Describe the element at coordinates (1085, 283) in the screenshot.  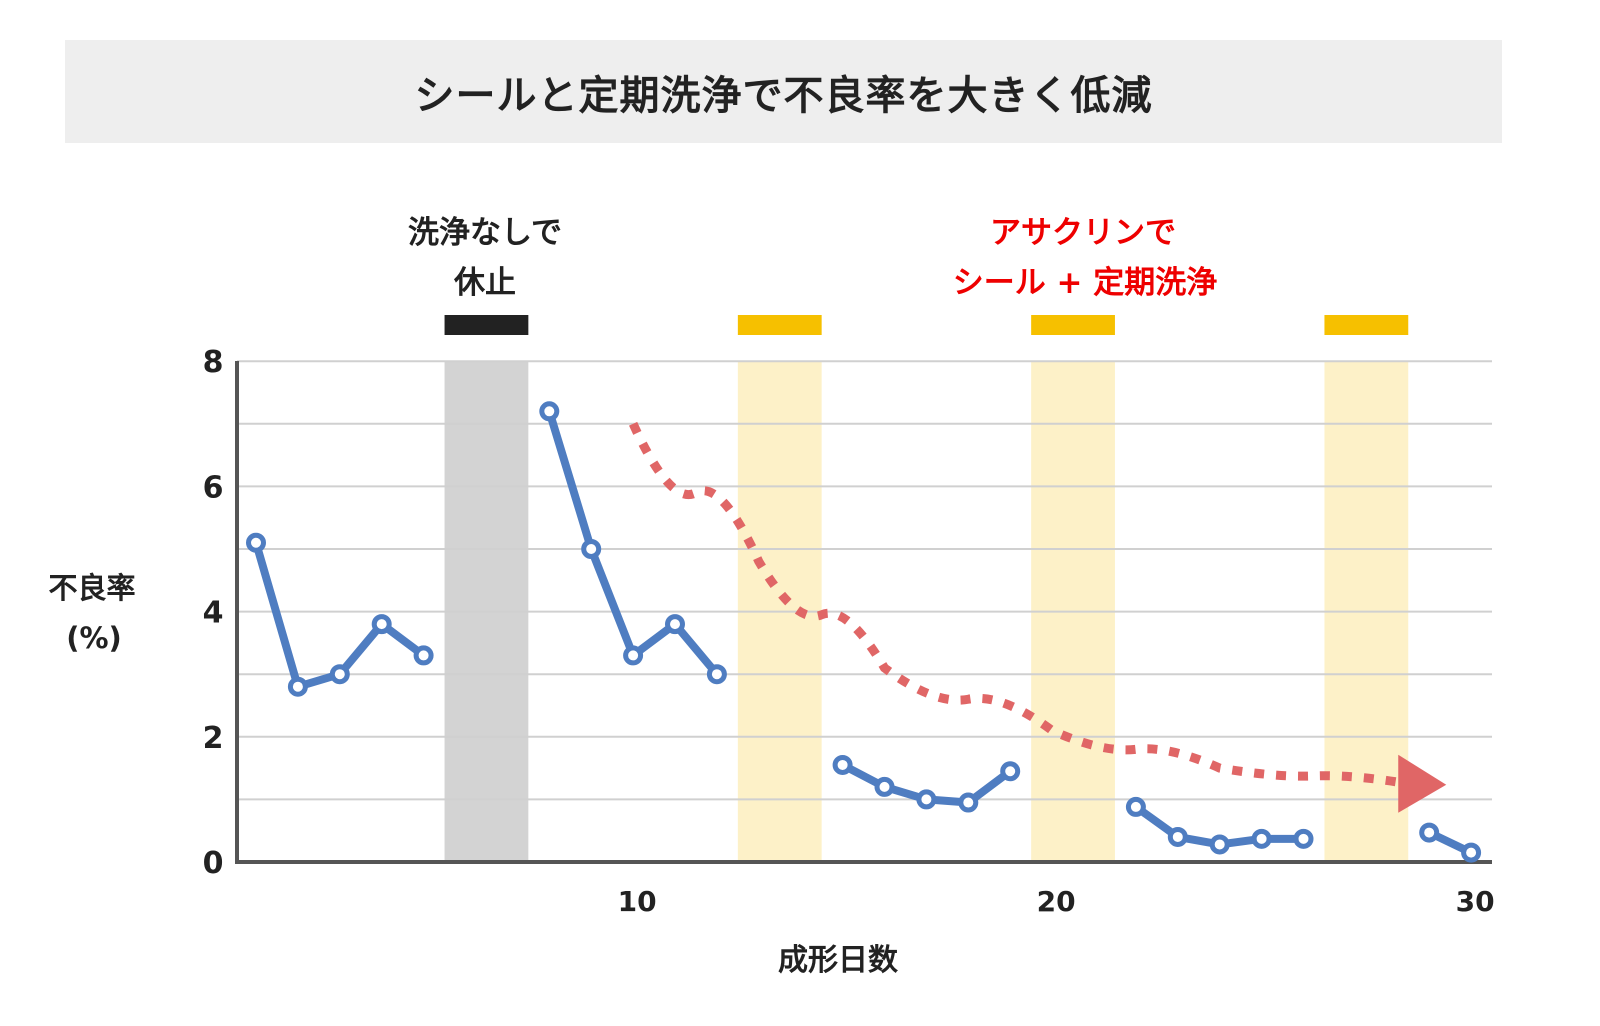
I see `treatment-label-line2: シール + 定期洗浄` at that location.